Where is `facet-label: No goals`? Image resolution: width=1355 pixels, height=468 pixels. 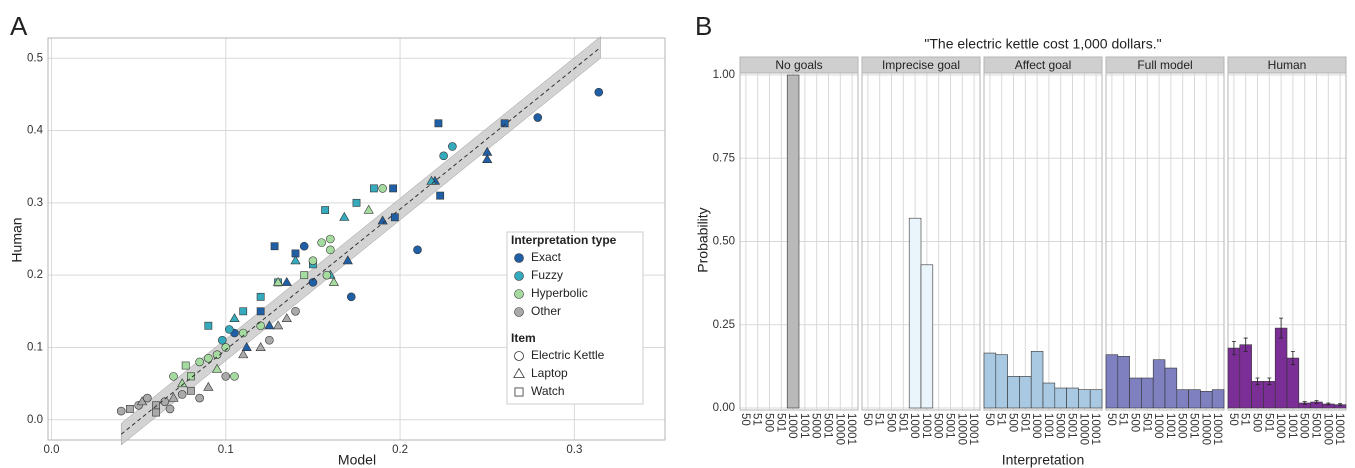
facet-label: No goals is located at coordinates (798, 65).